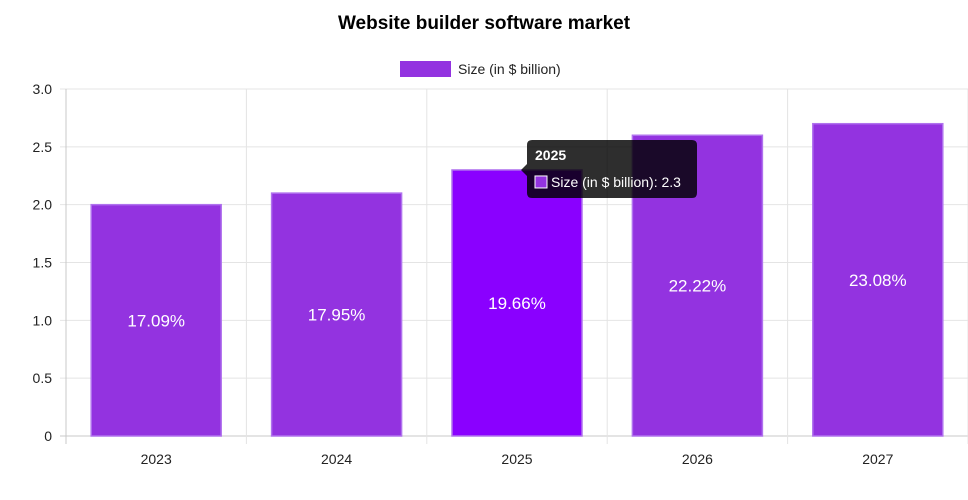 The width and height of the screenshot is (968, 500). I want to click on bar-2024, so click(336, 314).